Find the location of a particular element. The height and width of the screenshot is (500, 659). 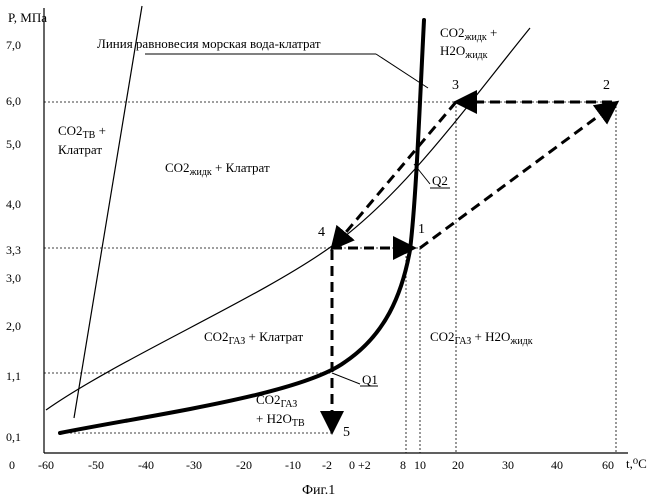

y-tick-label: 3,0 is located at coordinates (13, 278).